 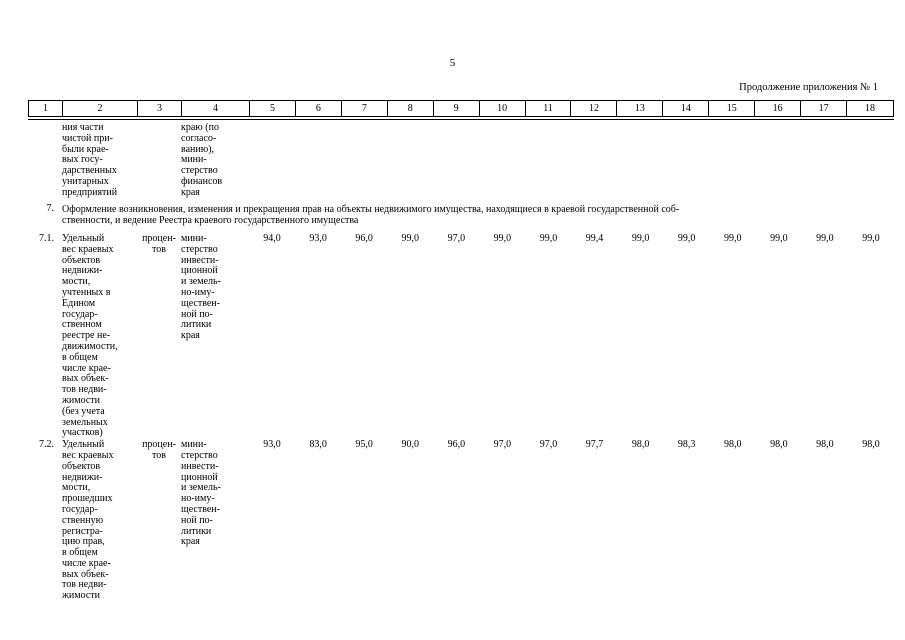 I want to click on column-number-cell: 10, so click(x=503, y=108).